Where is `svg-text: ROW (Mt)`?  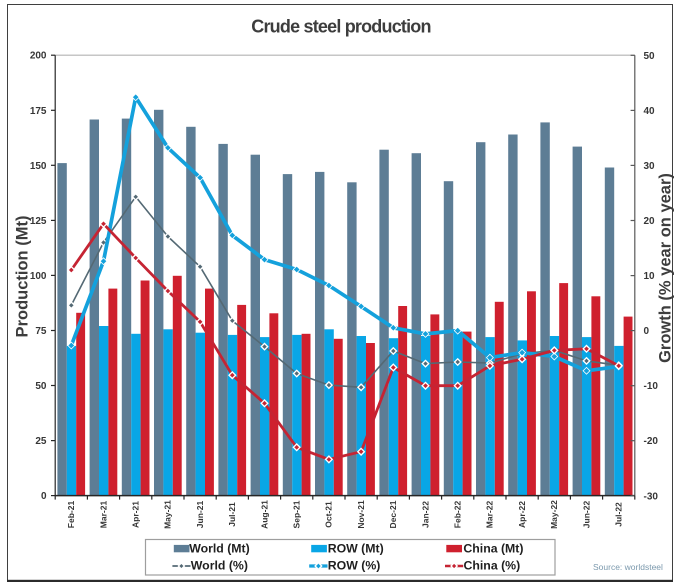 svg-text: ROW (Mt) is located at coordinates (356, 548).